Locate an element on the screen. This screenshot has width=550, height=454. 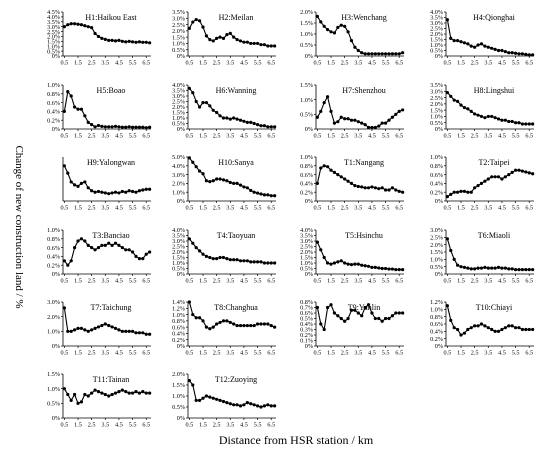
series-line is located at coordinates (489, 254).